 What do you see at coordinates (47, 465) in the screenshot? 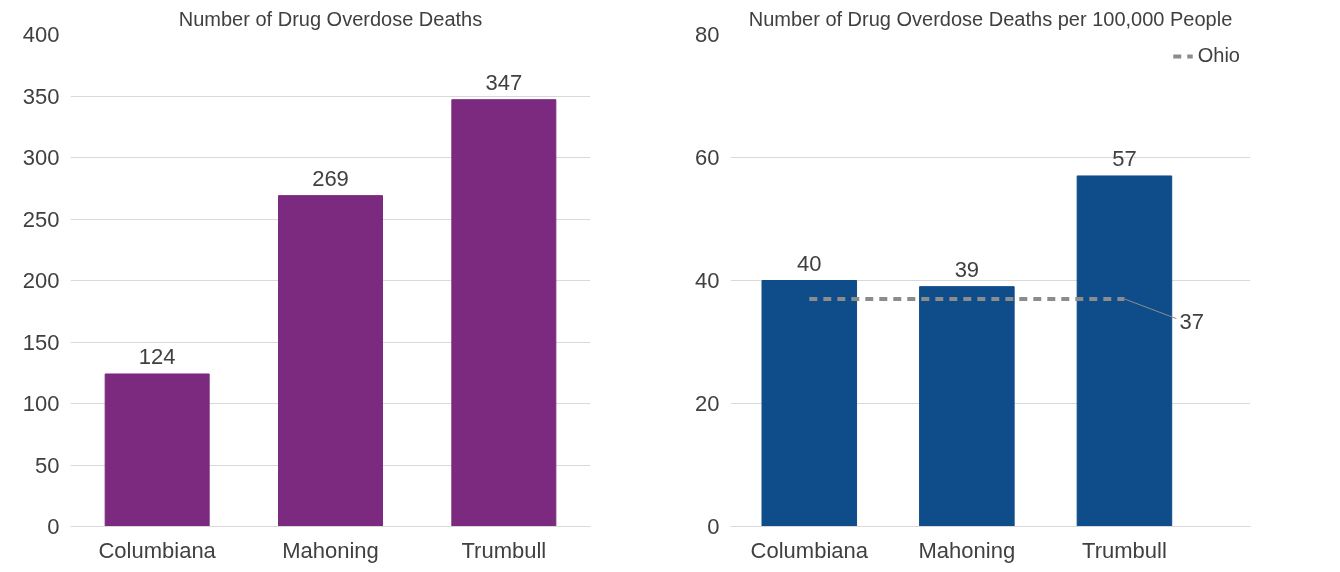
I see `y-tick-label: 50` at bounding box center [47, 465].